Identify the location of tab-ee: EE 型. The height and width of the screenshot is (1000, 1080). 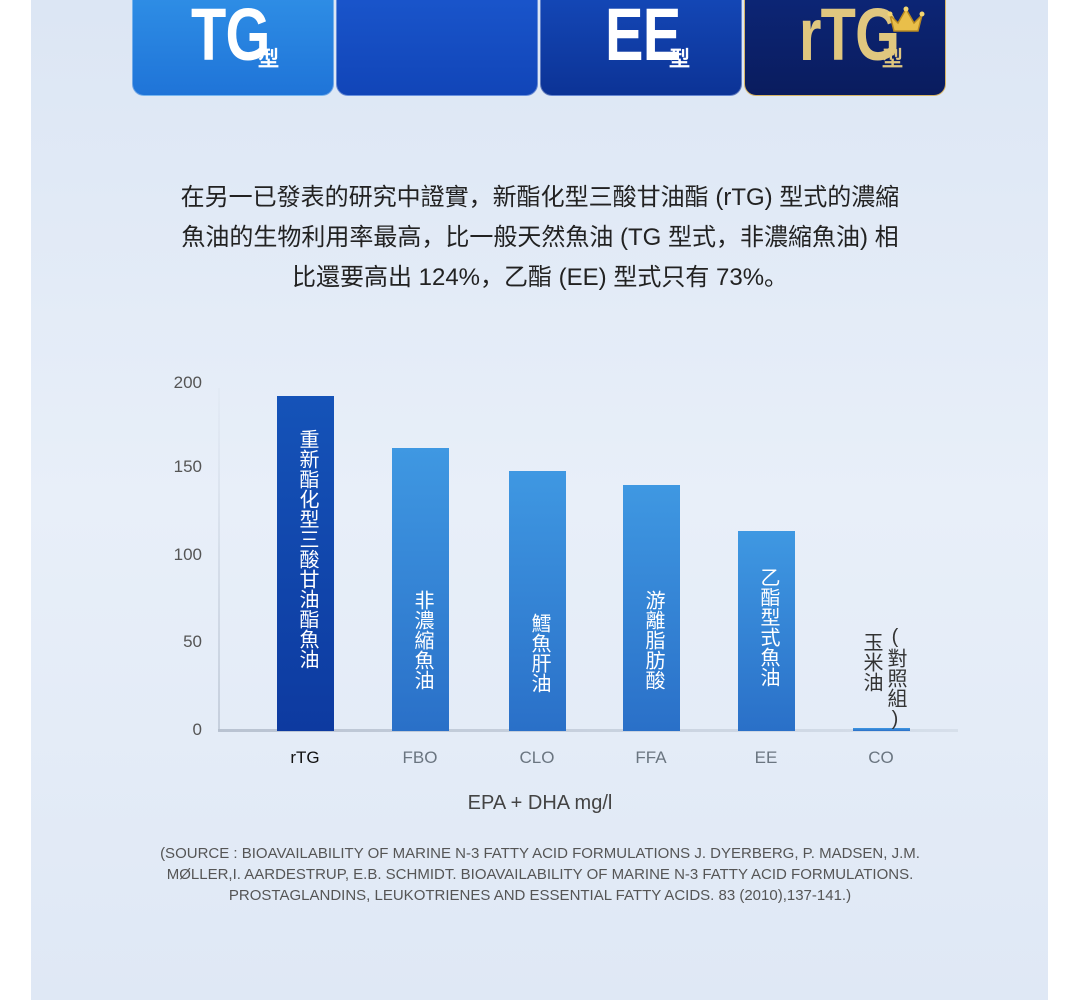
(641, 48).